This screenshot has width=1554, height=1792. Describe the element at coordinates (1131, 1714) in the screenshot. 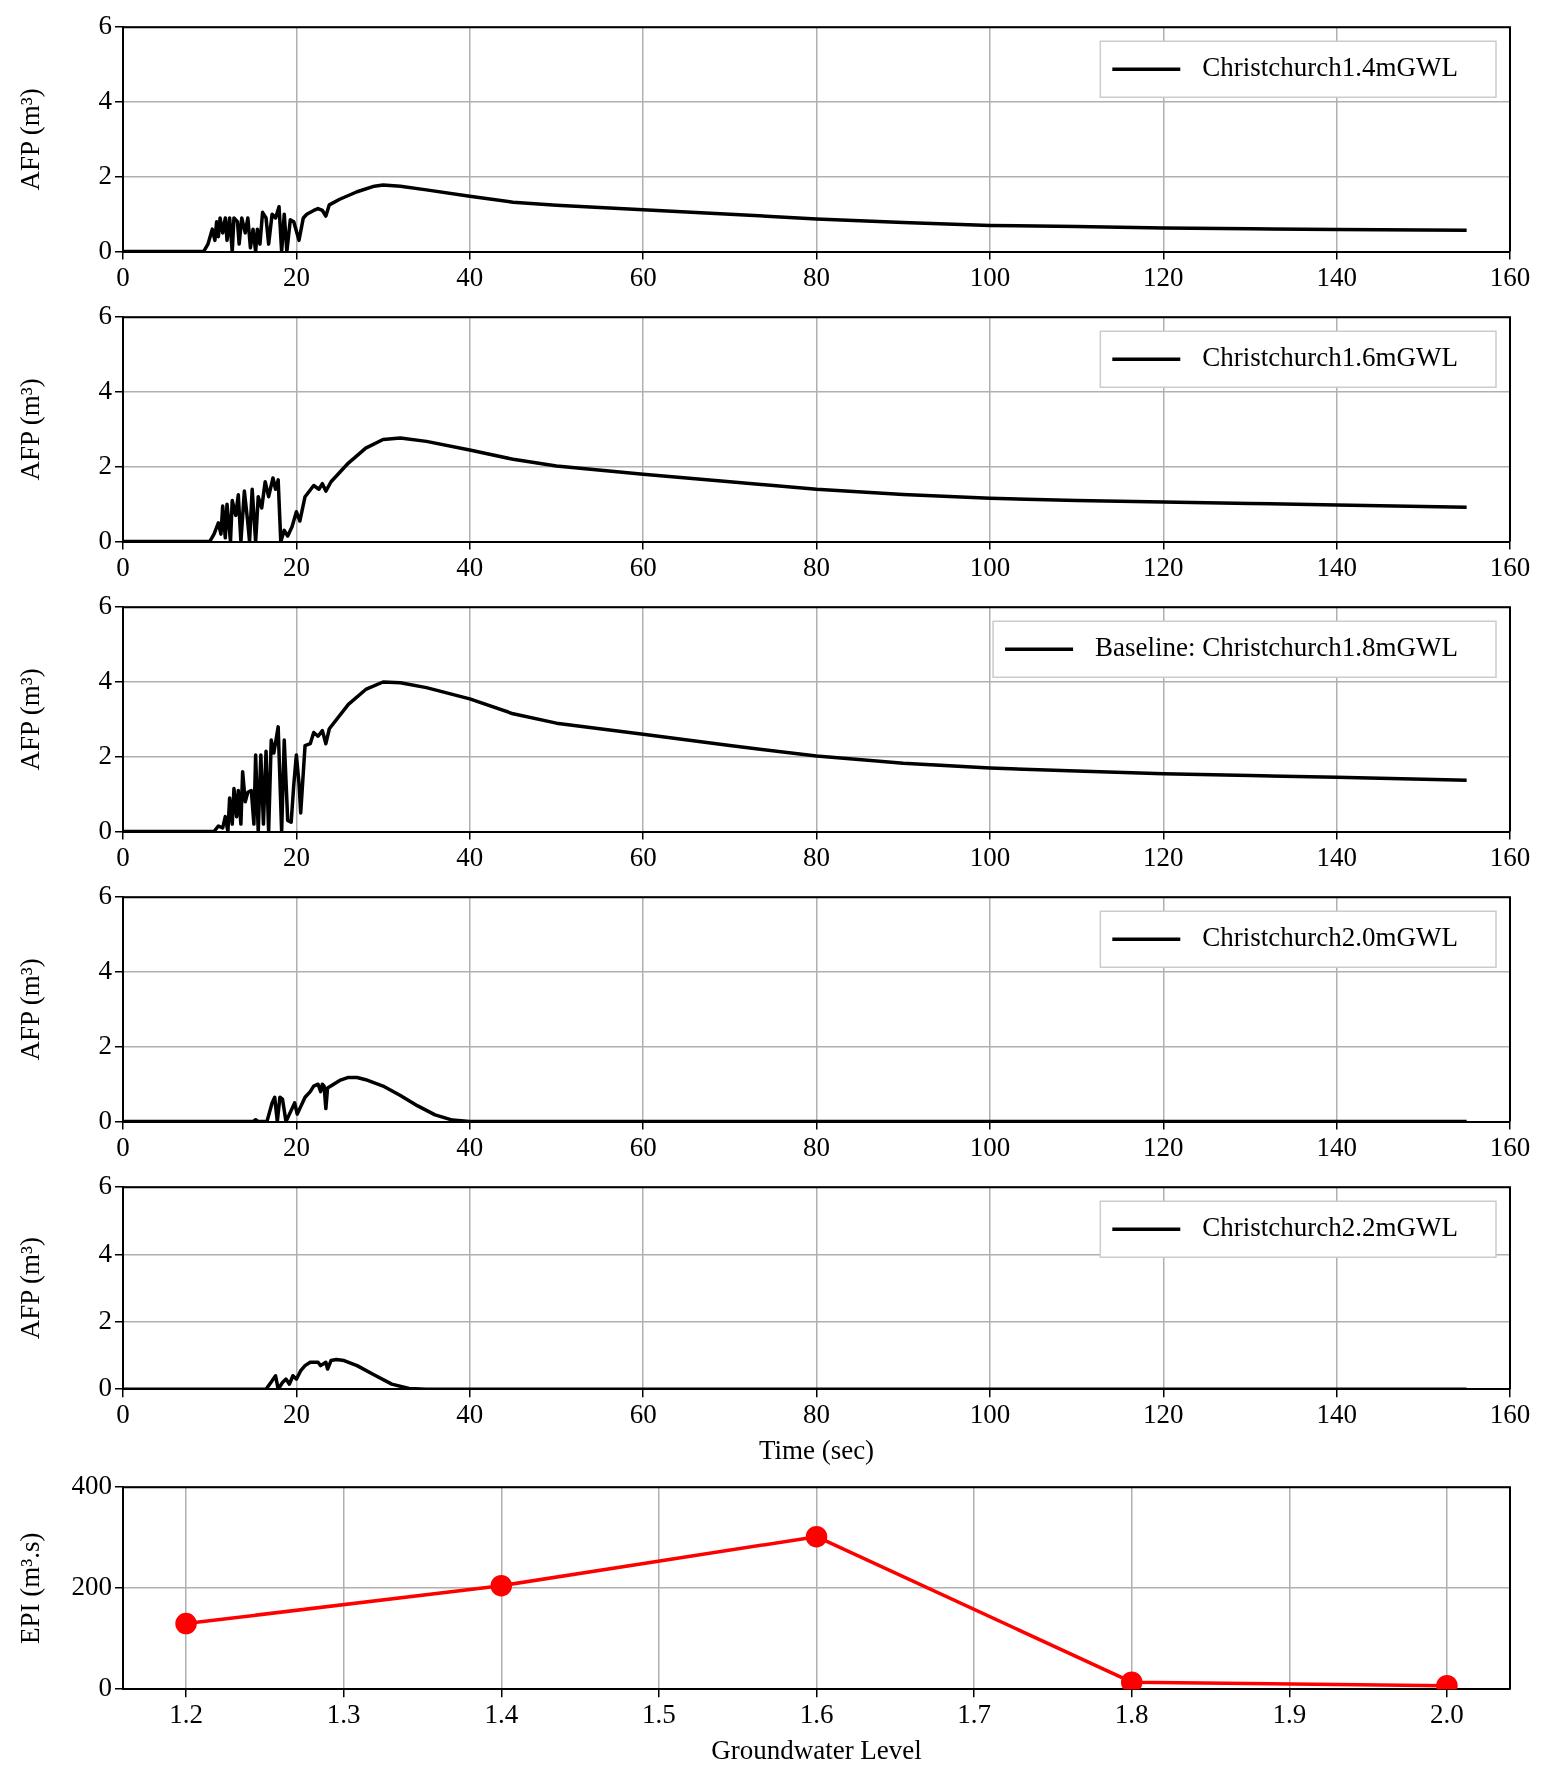

I see `x-tick-label: 1.8` at that location.